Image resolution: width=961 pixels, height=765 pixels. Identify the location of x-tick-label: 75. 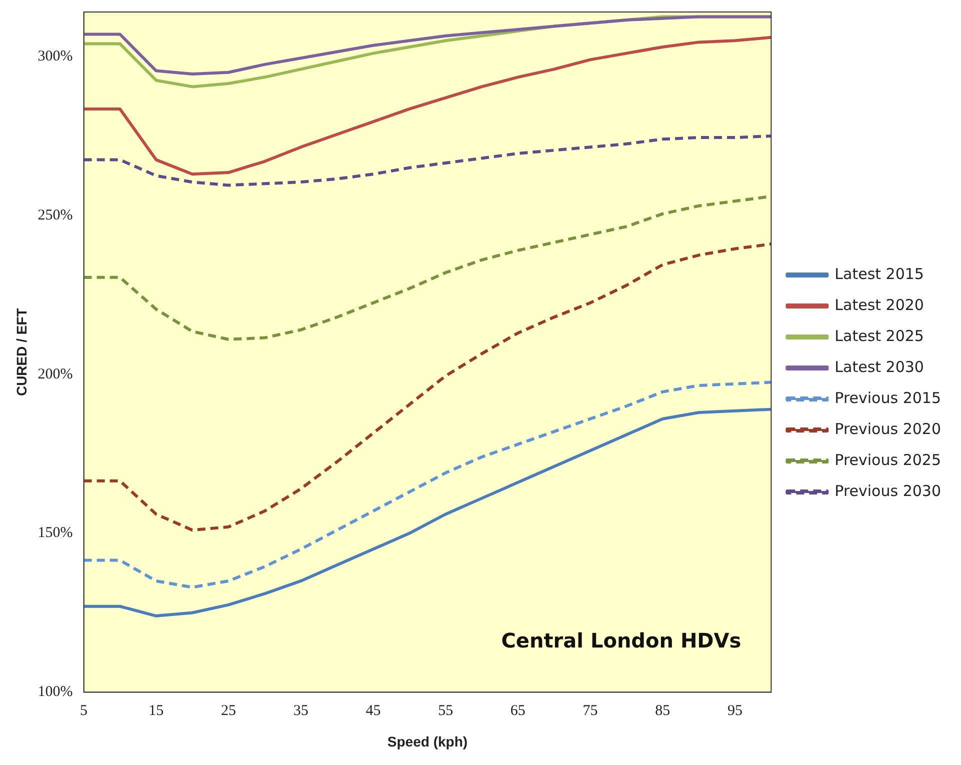
(590, 711).